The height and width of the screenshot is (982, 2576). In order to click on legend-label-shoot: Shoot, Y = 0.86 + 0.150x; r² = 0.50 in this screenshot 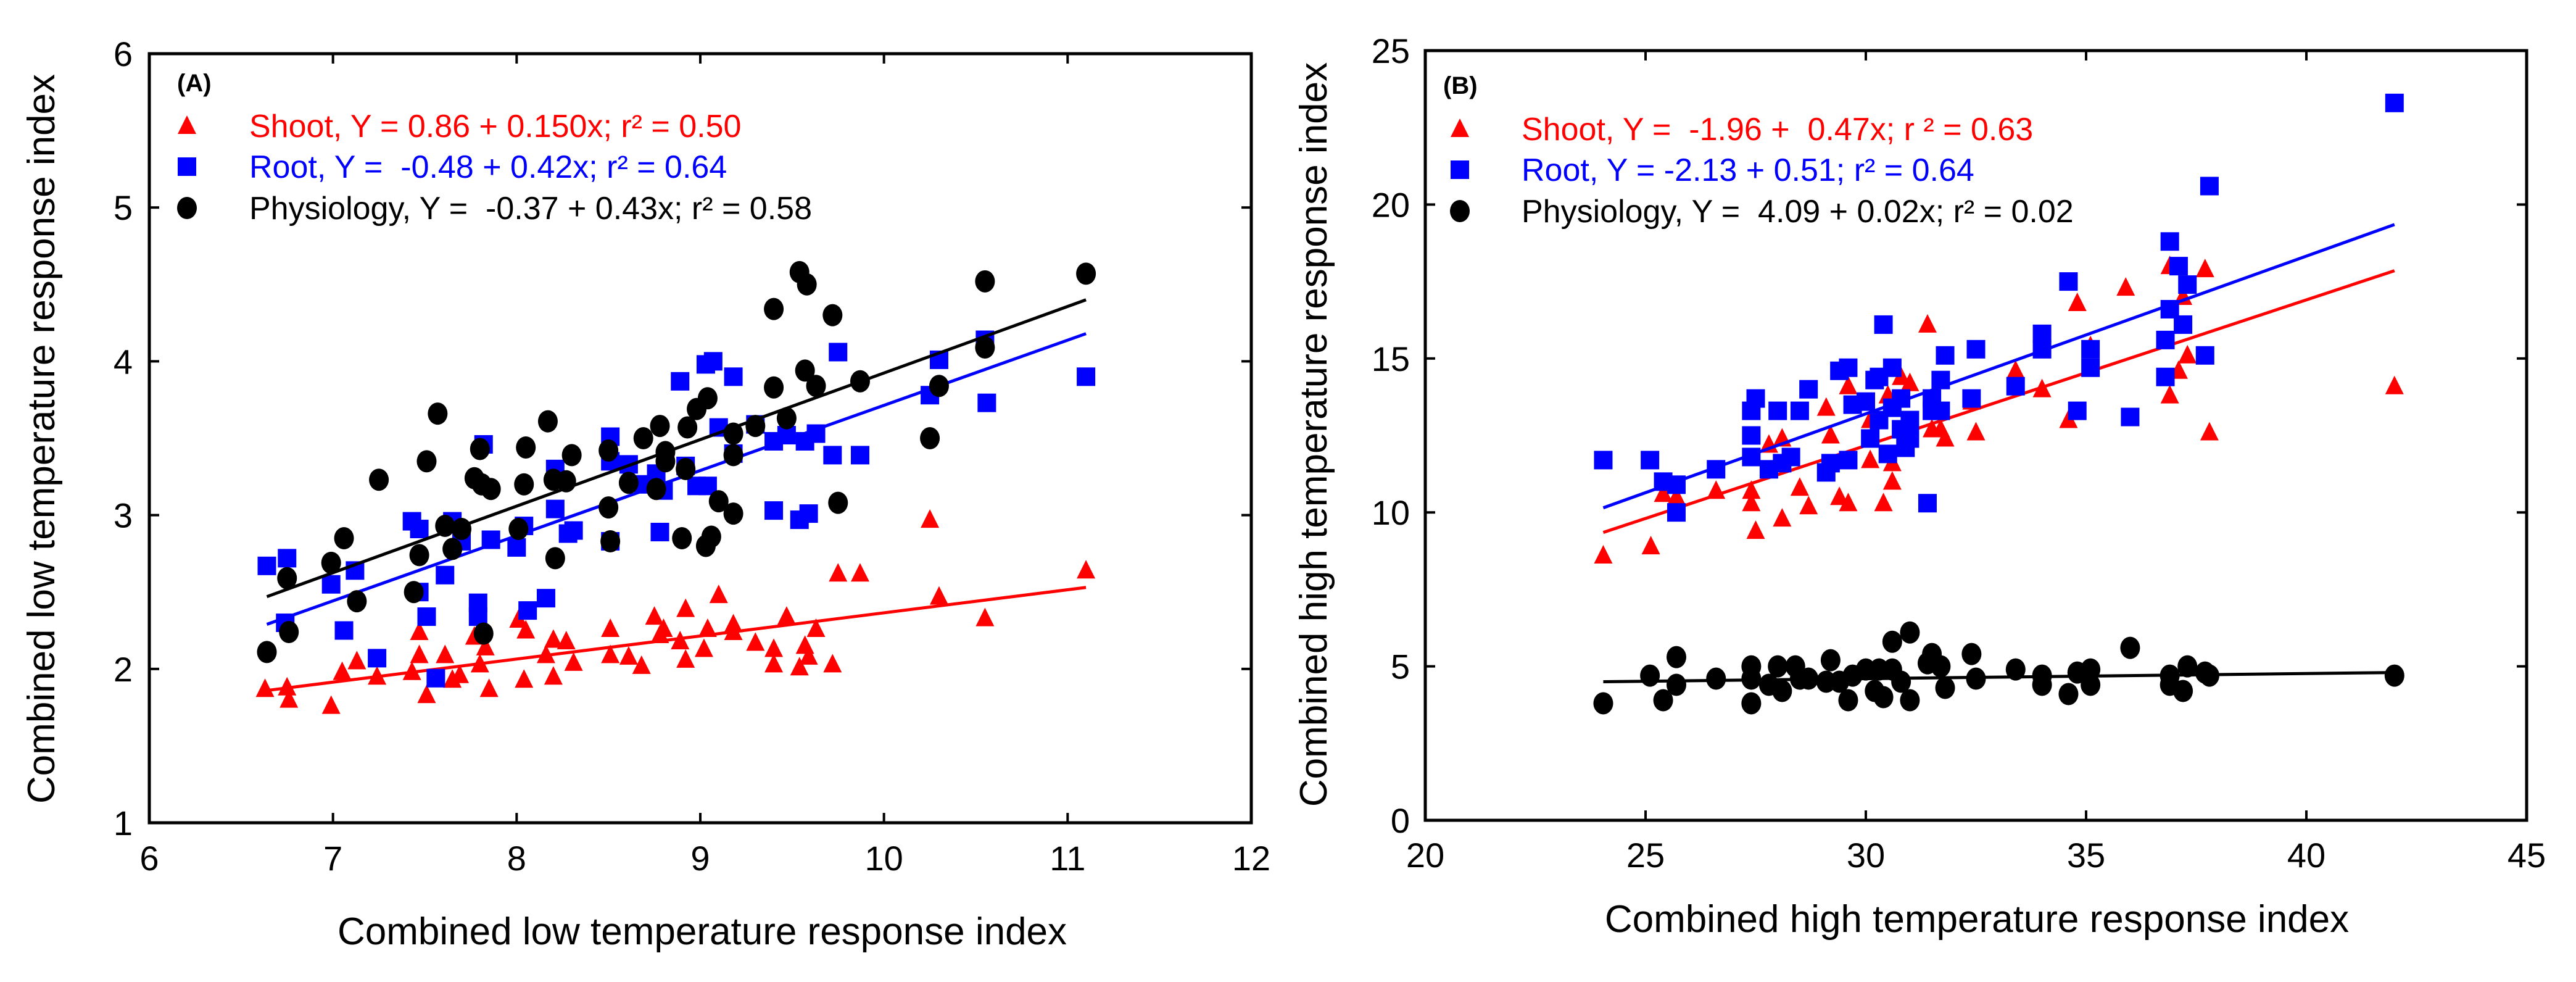, I will do `click(495, 126)`.